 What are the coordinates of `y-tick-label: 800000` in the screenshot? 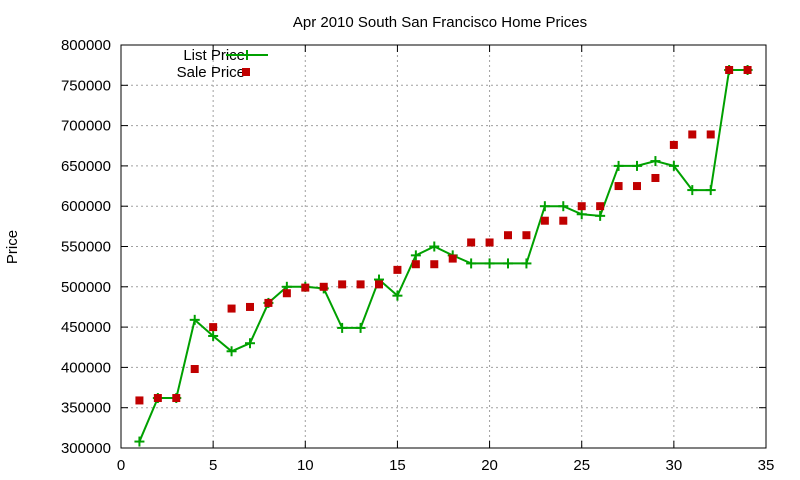 It's located at (86, 45).